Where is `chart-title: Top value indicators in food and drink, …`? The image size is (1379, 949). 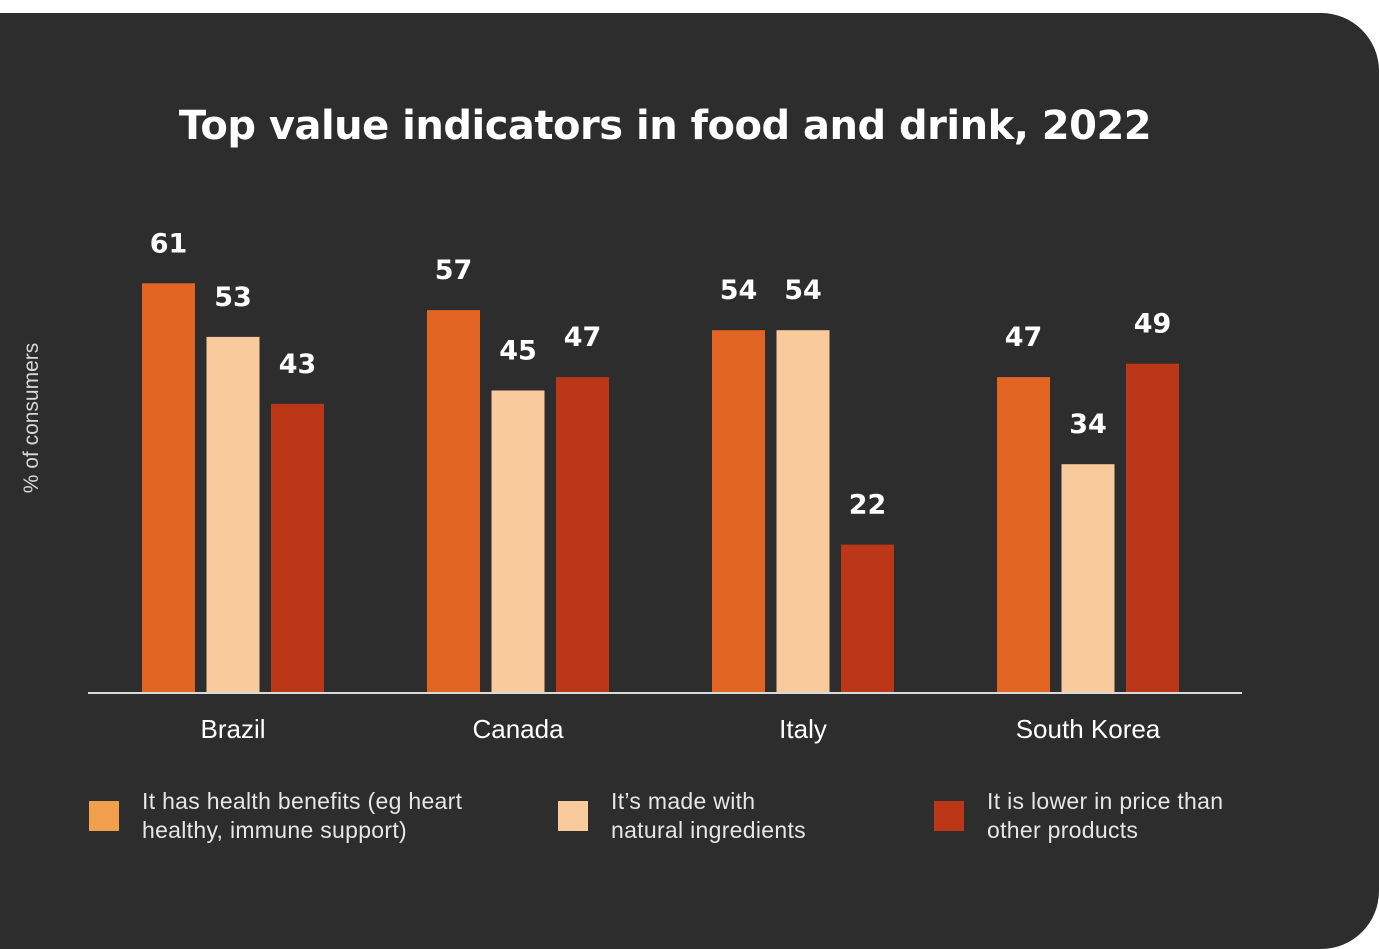
chart-title: Top value indicators in food and drink, … is located at coordinates (665, 126).